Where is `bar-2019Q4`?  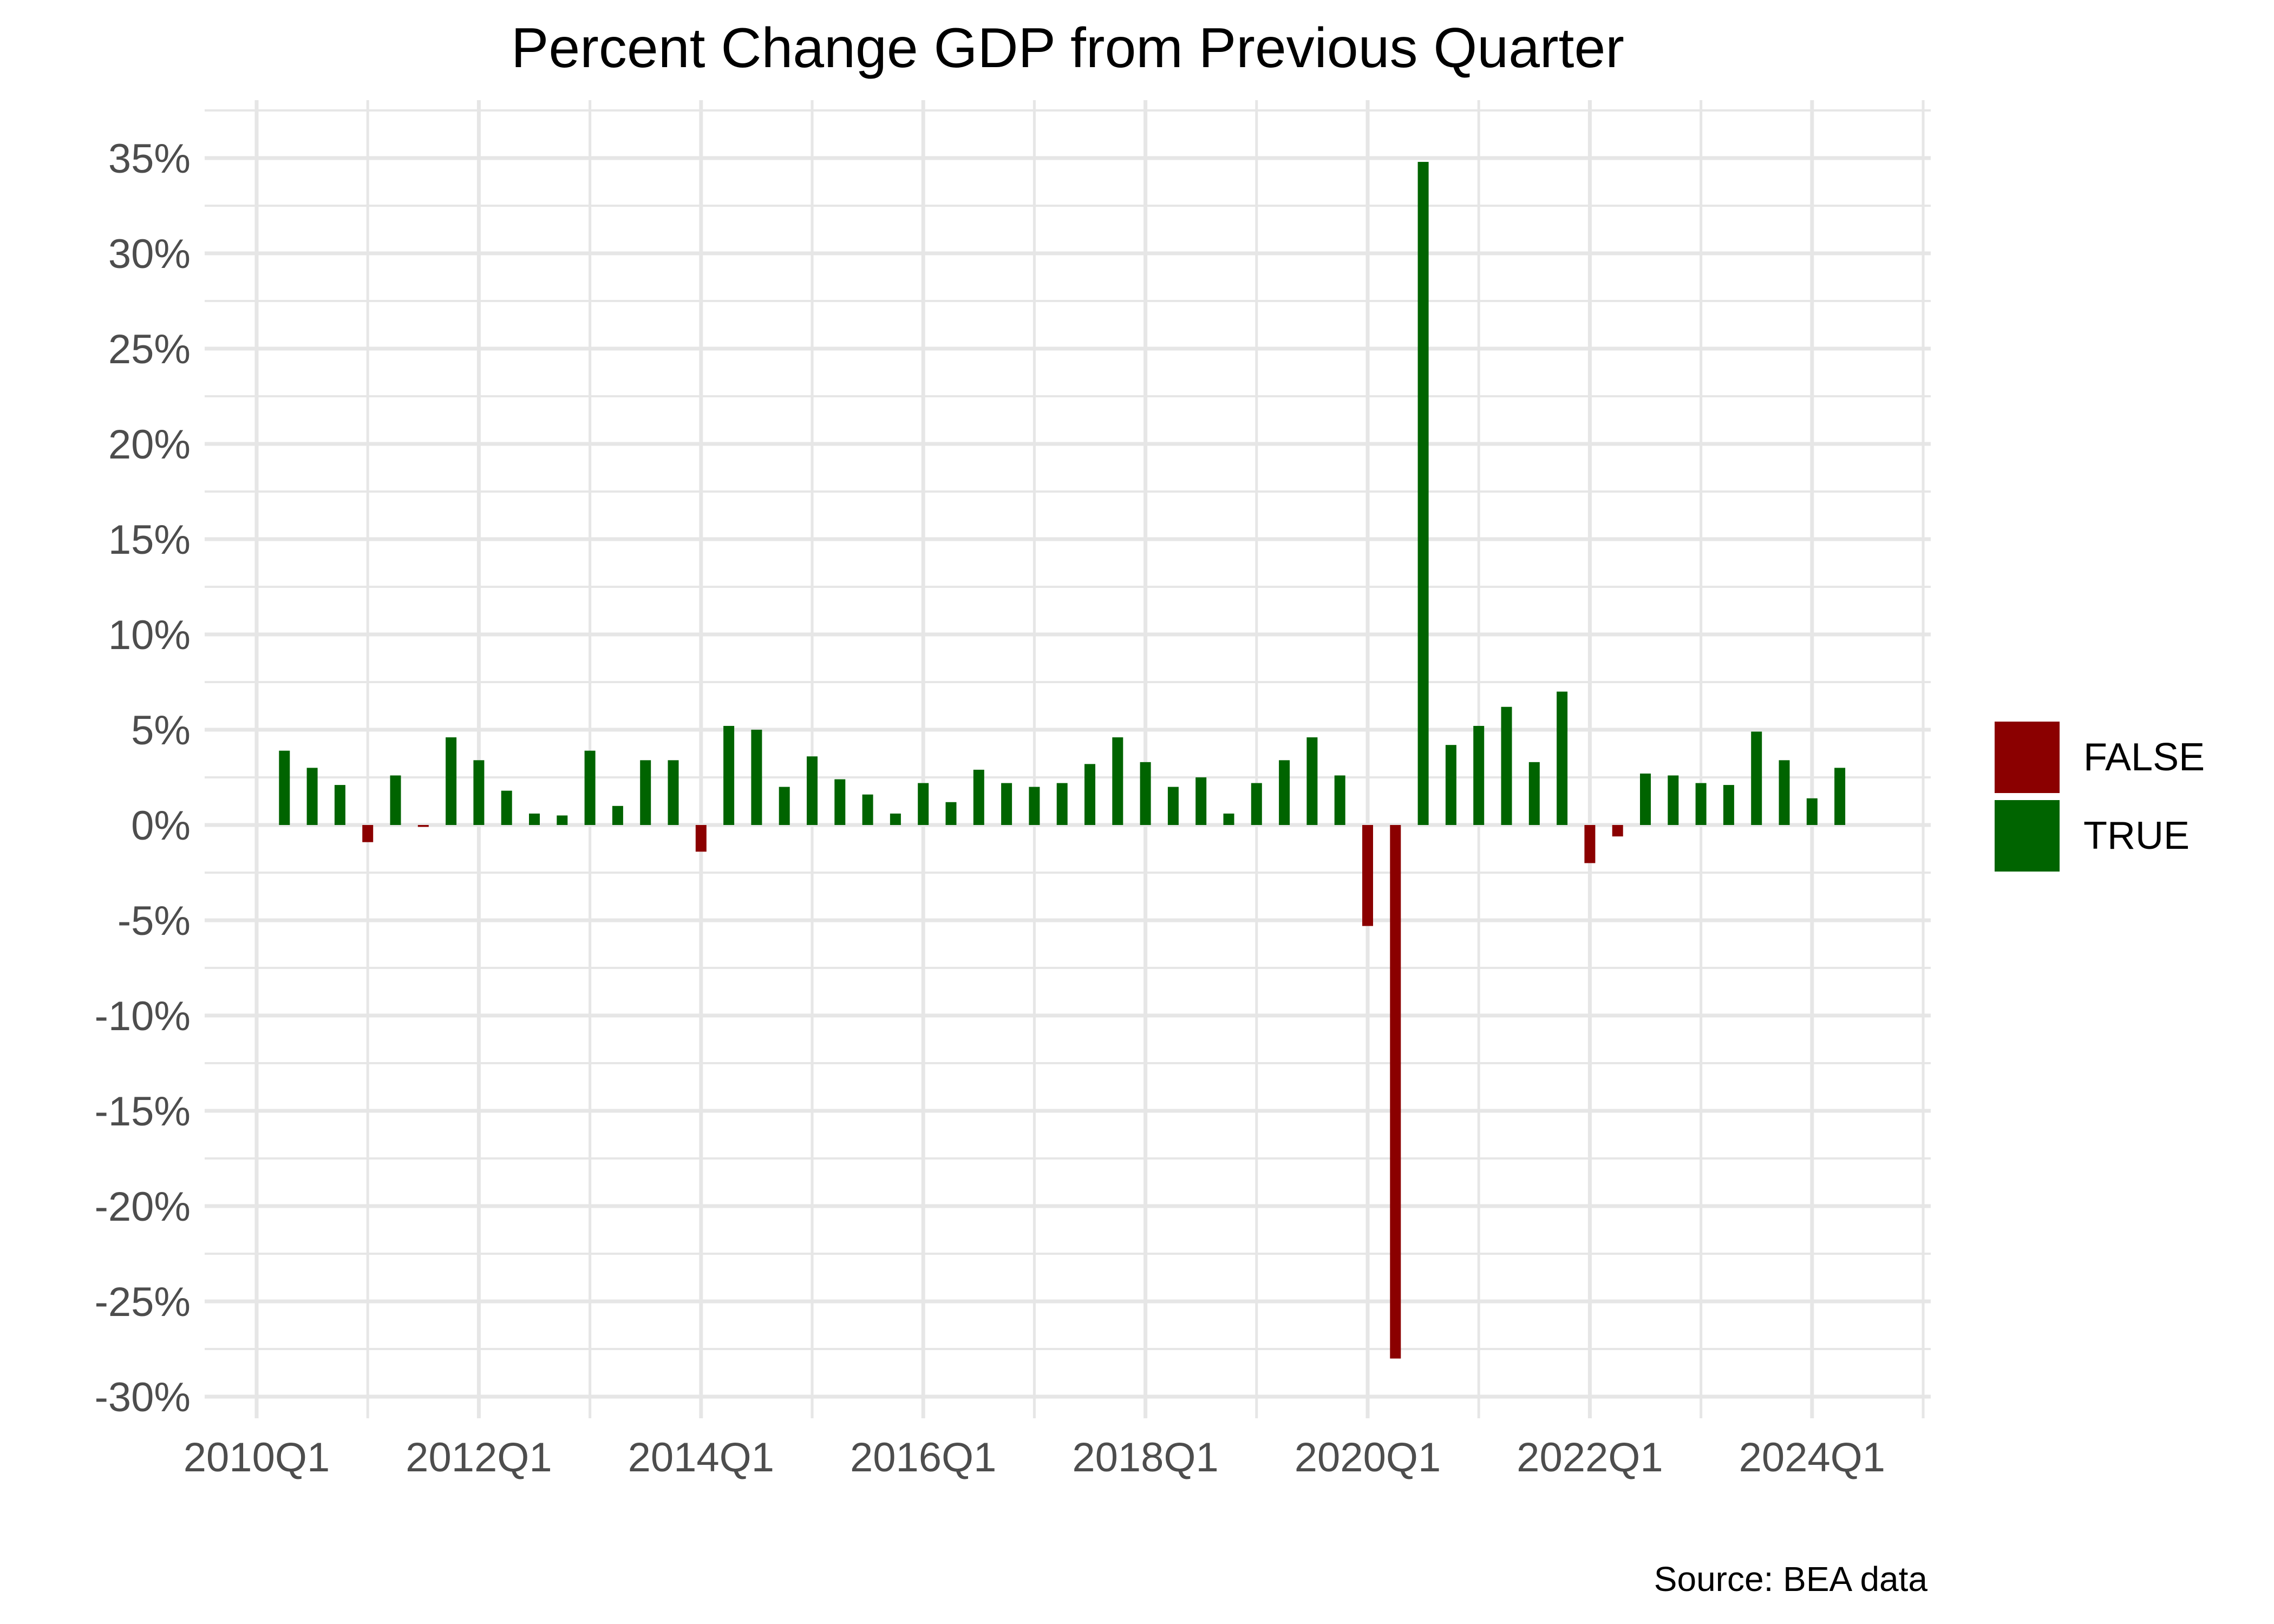
bar-2019Q4 is located at coordinates (1340, 800).